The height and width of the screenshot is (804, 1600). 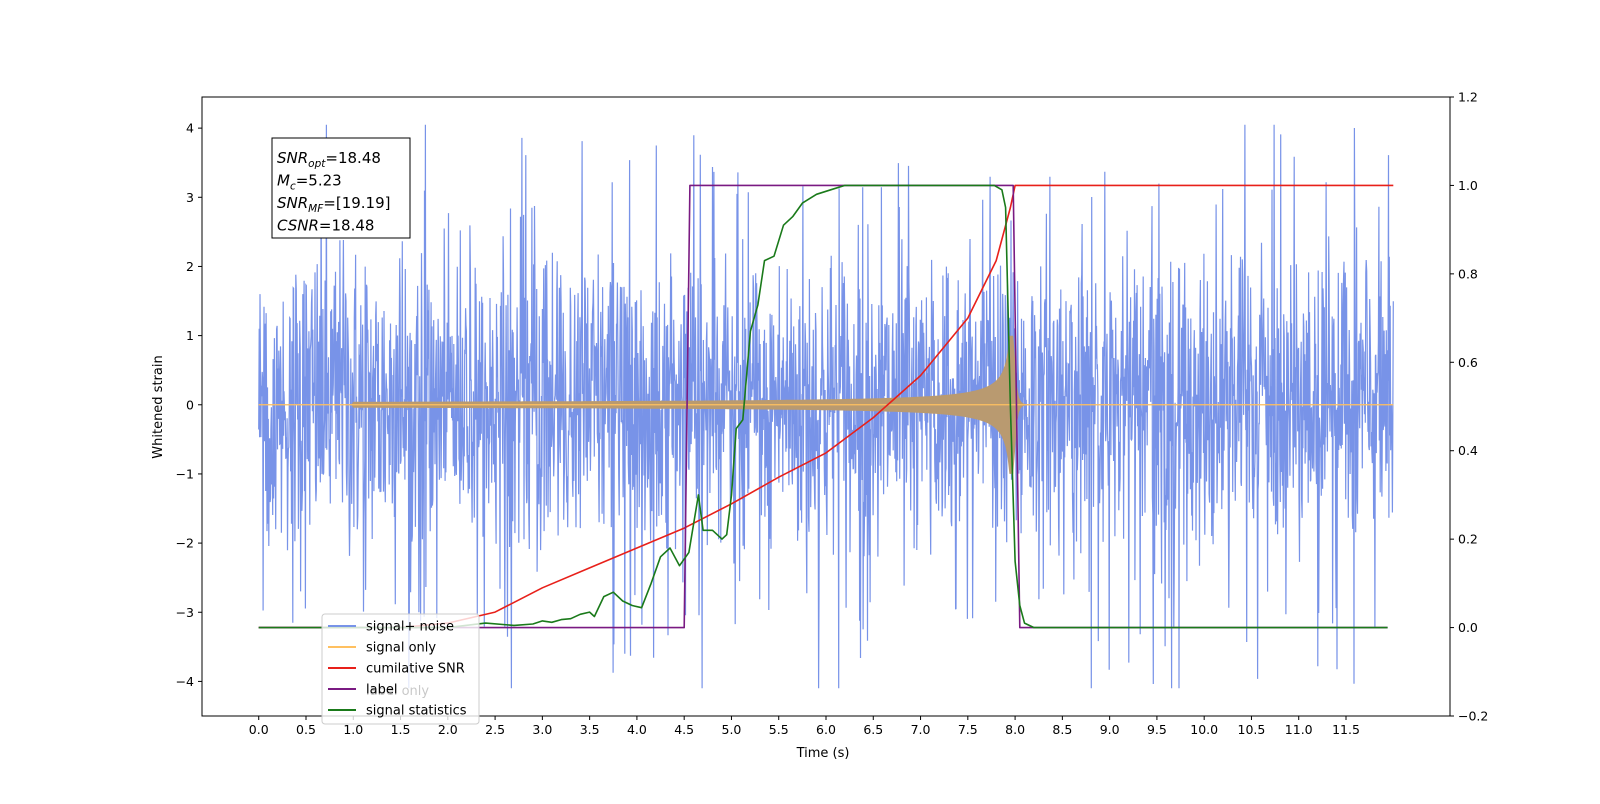 What do you see at coordinates (190, 335) in the screenshot?
I see `y-tick-label: 1` at bounding box center [190, 335].